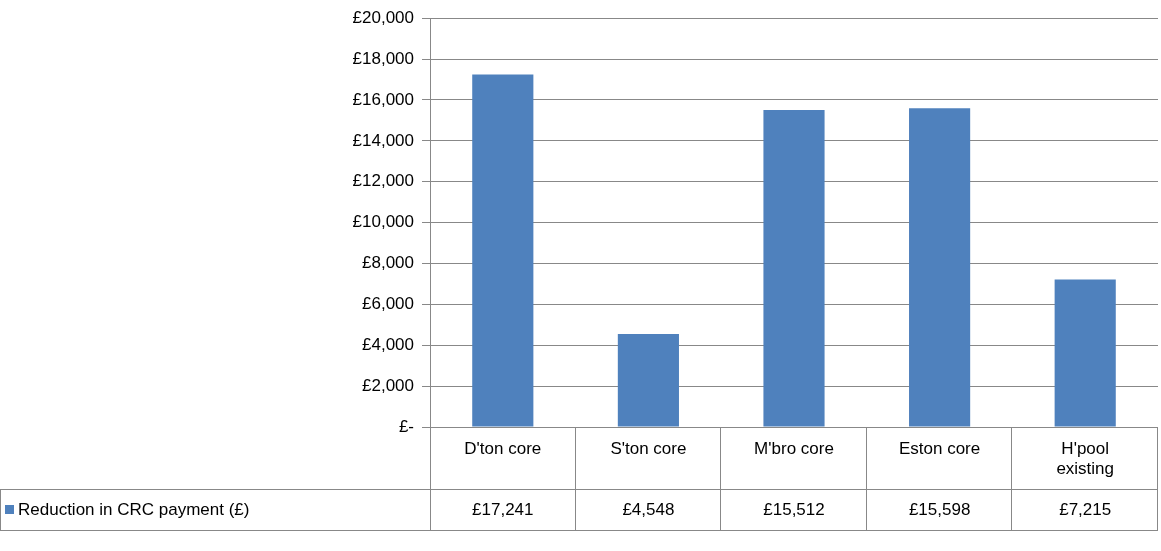 Image resolution: width=1161 pixels, height=551 pixels. Describe the element at coordinates (388, 304) in the screenshot. I see `y-tick-label: £6,000` at that location.